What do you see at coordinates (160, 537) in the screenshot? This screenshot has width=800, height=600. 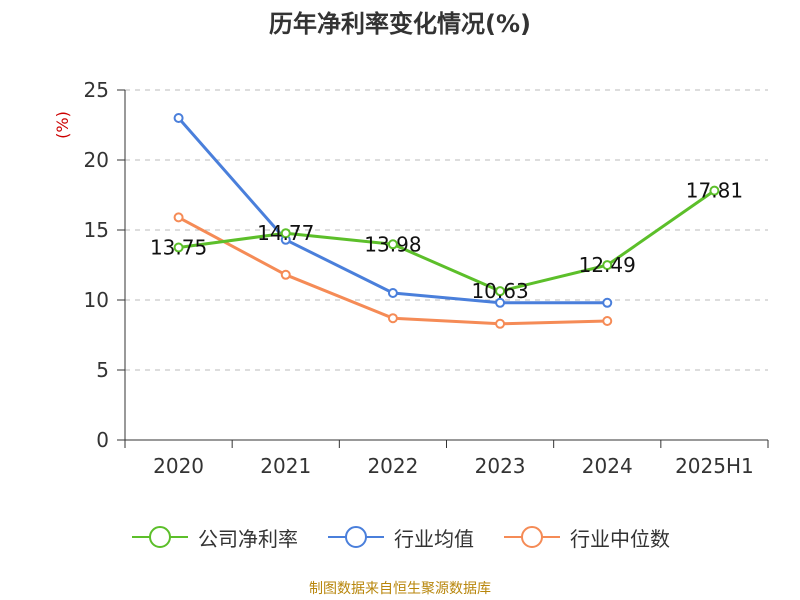 I see `legend-marker-company` at bounding box center [160, 537].